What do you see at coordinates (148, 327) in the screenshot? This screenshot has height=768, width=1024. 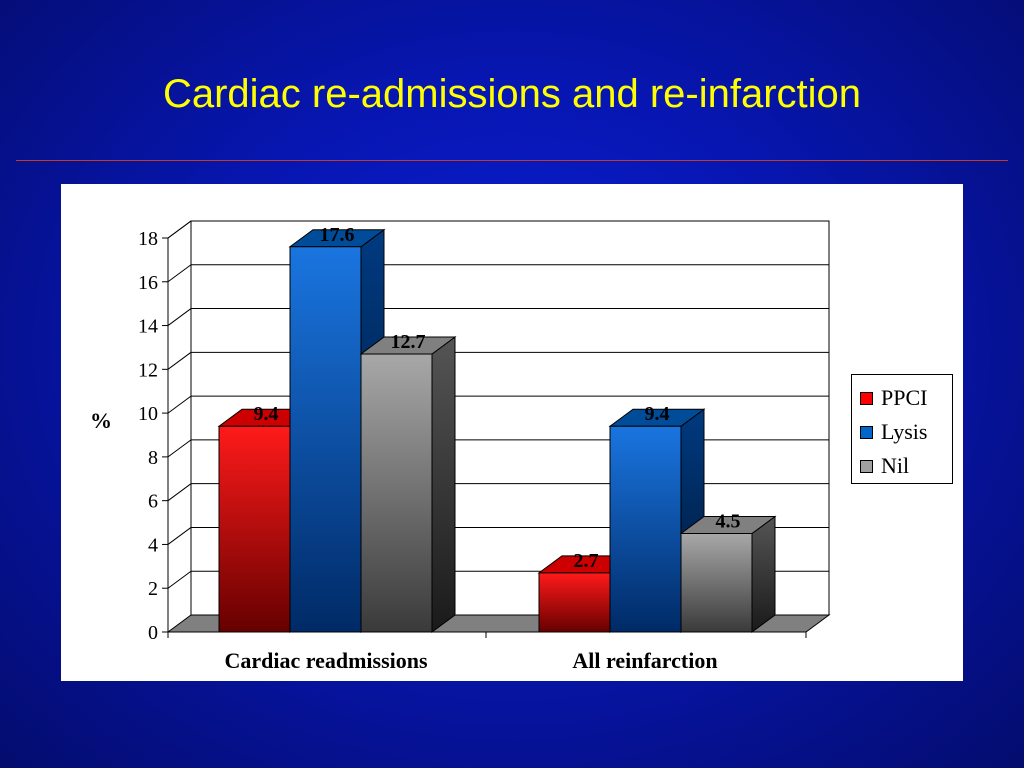 I see `y-tick-label: 14` at bounding box center [148, 327].